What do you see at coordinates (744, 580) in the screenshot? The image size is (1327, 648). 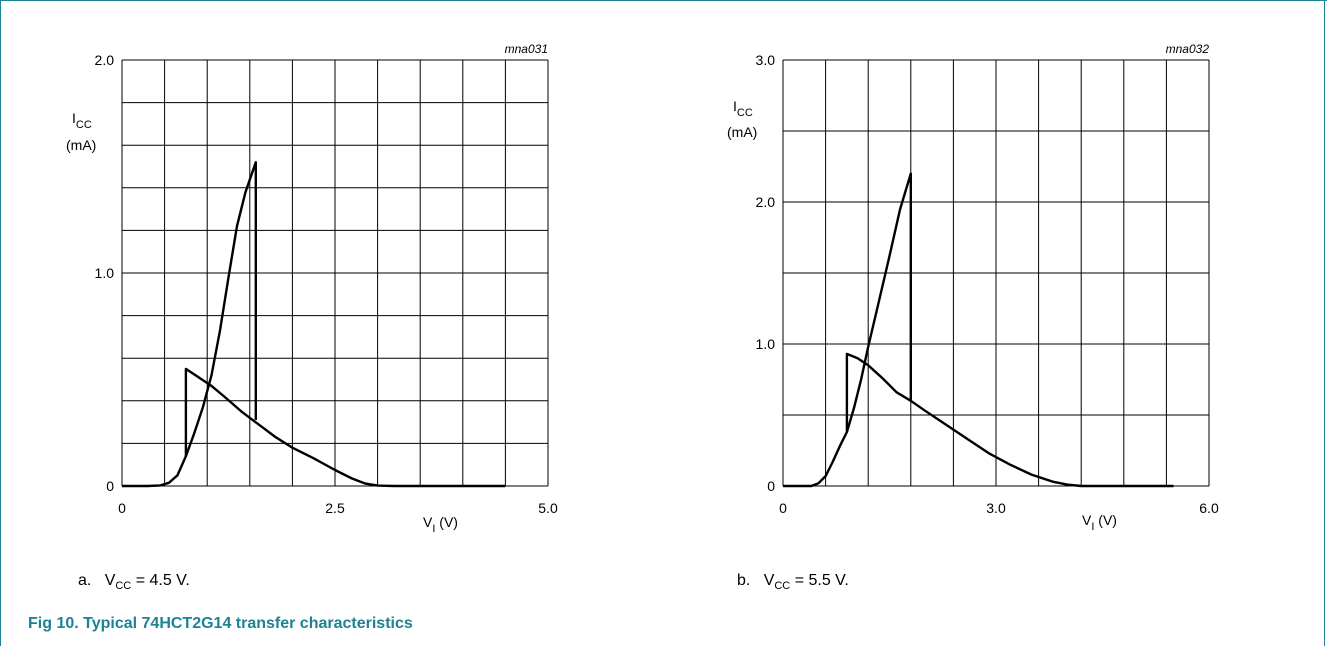 I see `caption-b-prefix: b.` at bounding box center [744, 580].